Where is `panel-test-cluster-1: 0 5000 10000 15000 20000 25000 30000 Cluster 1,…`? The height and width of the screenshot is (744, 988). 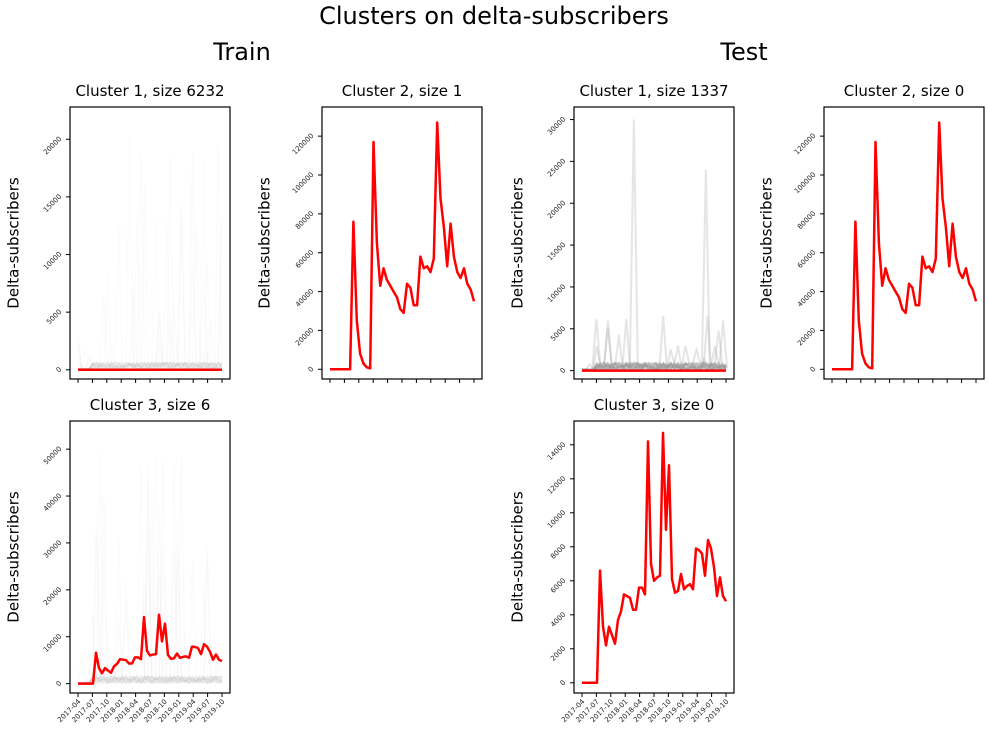
panel-test-cluster-1: 0 5000 10000 15000 20000 25000 30000 Cluster 1,… is located at coordinates (622, 232).